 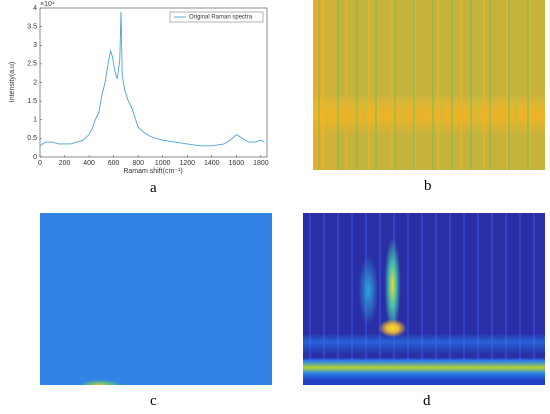 I want to click on y-tick-label: 1, so click(x=35, y=120).